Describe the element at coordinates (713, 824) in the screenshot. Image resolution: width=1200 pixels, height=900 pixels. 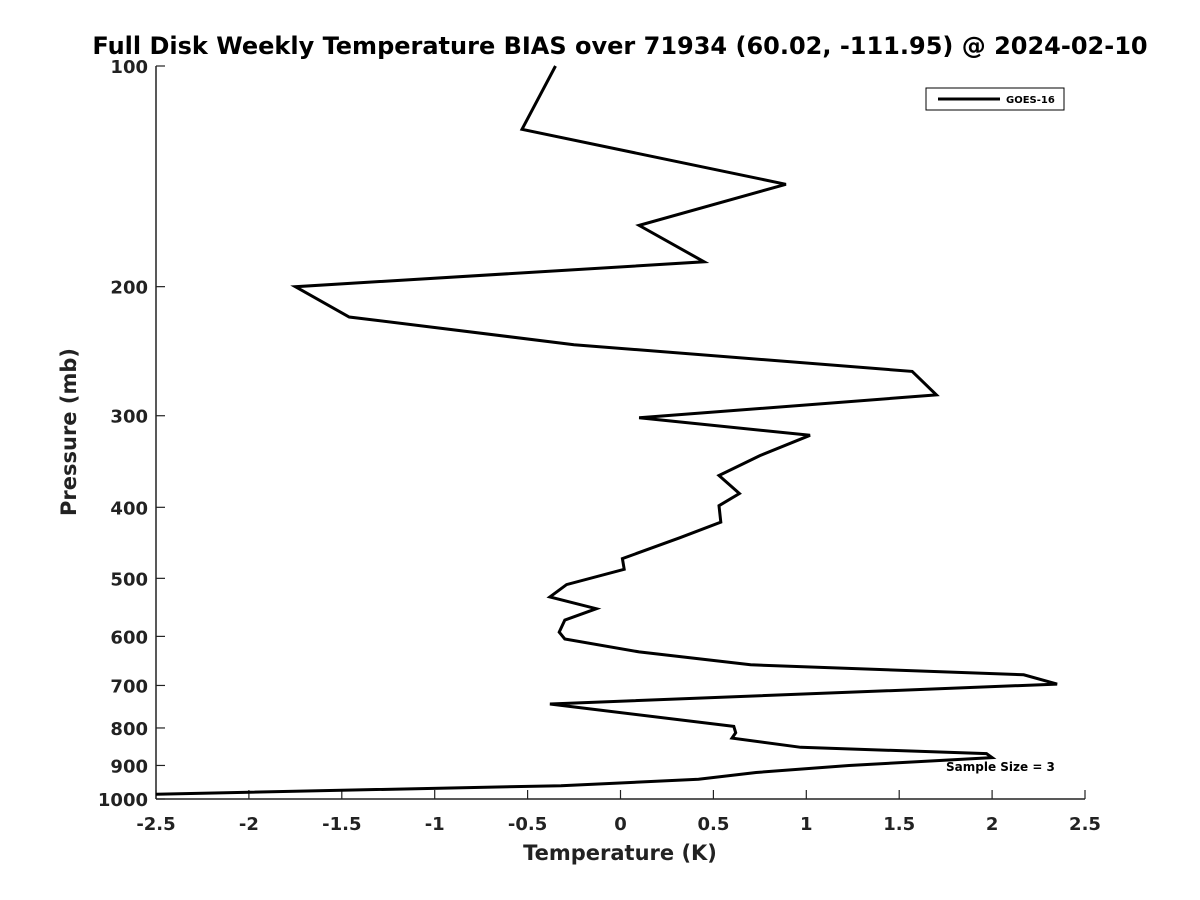
I see `x-tick-label: 0.5` at that location.